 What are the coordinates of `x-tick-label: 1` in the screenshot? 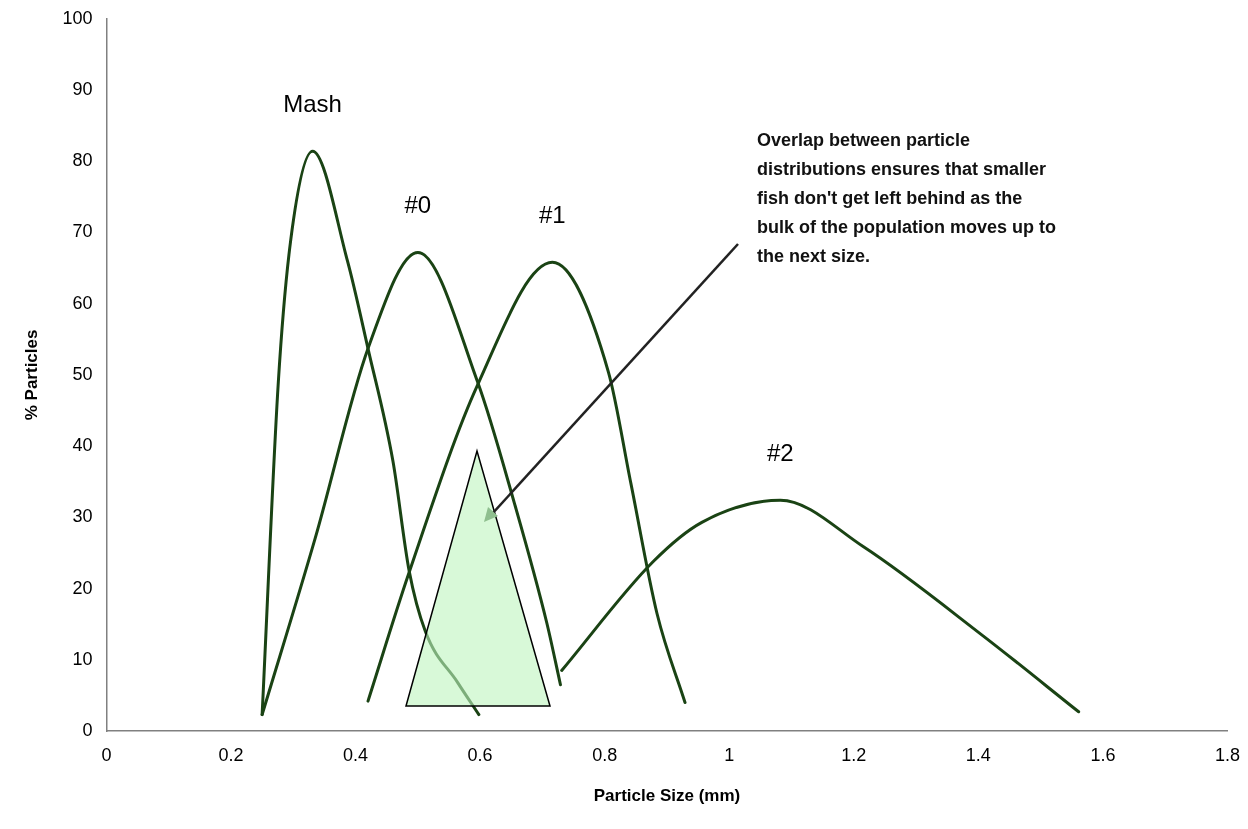 It's located at (729, 754).